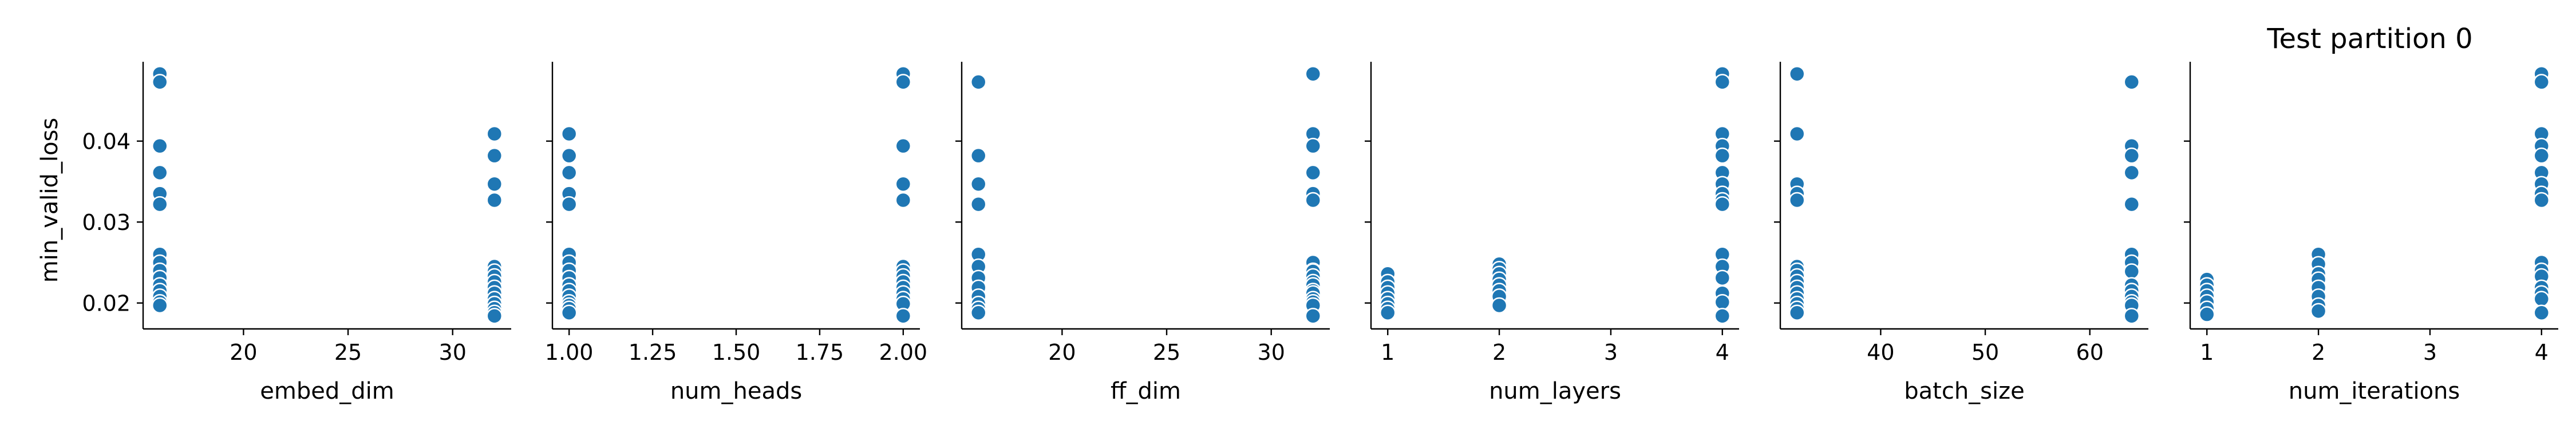 The width and height of the screenshot is (2576, 429). Describe the element at coordinates (1964, 391) in the screenshot. I see `x-axis-label: batch_size` at that location.